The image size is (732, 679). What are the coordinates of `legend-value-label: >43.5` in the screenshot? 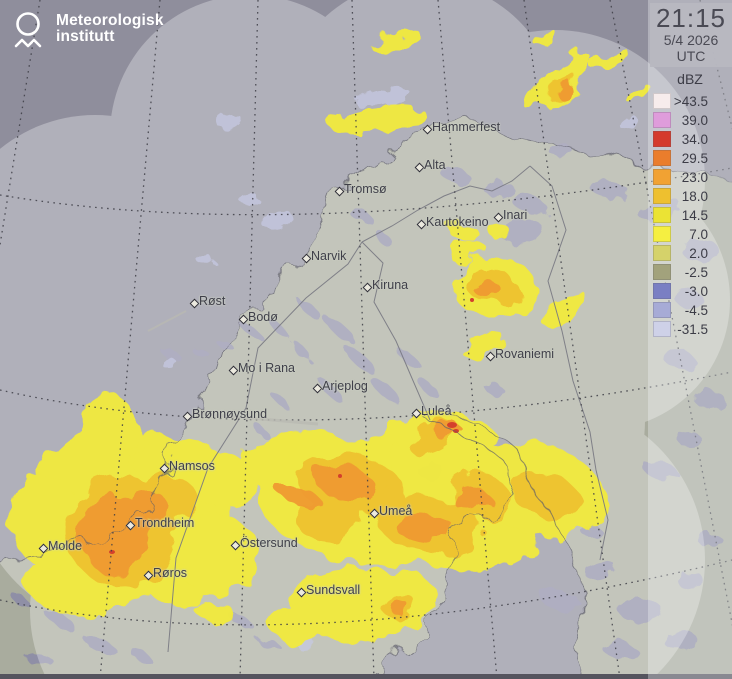 It's located at (690, 101).